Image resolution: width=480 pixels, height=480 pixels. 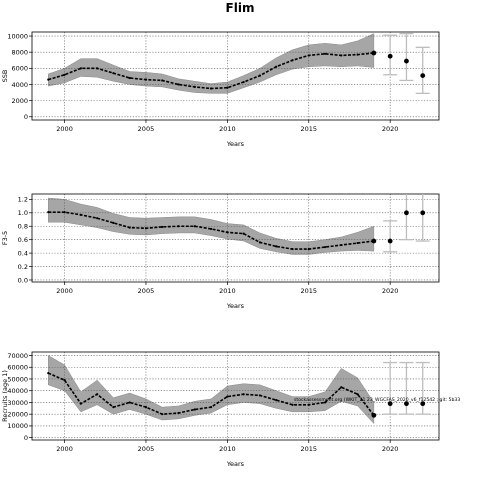 What do you see at coordinates (23, 240) in the screenshot?
I see `y-tick-label: 0.6` at bounding box center [23, 240].